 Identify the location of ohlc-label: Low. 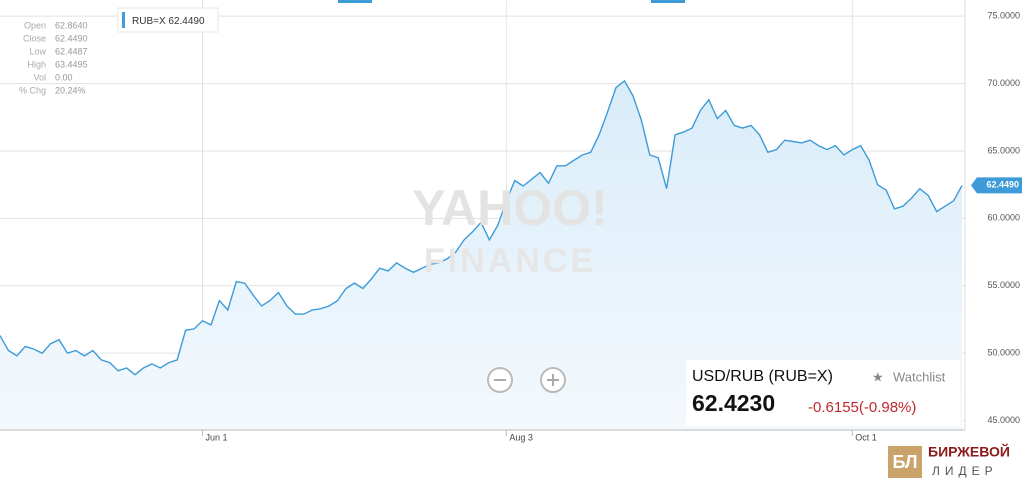
(37, 51).